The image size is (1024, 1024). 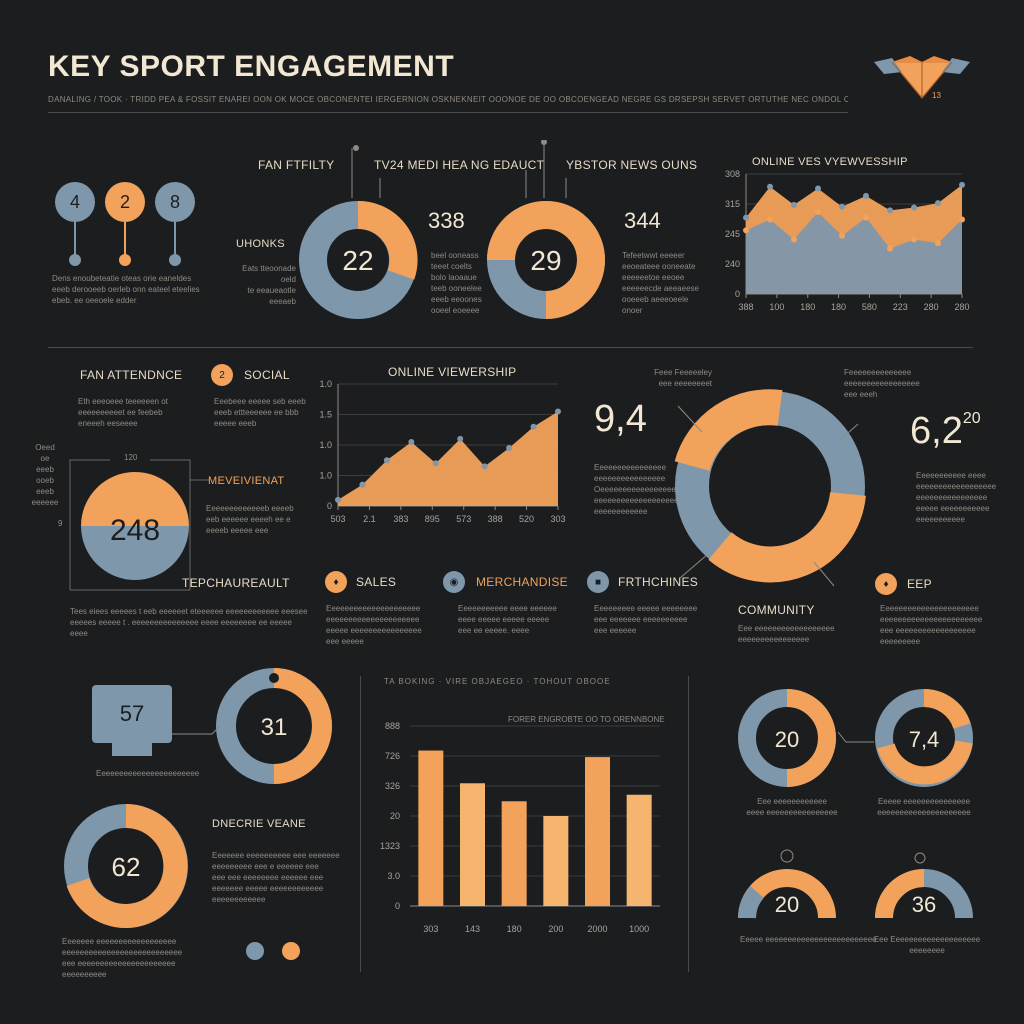 What do you see at coordinates (132, 714) in the screenshot?
I see `stat-box: 57` at bounding box center [132, 714].